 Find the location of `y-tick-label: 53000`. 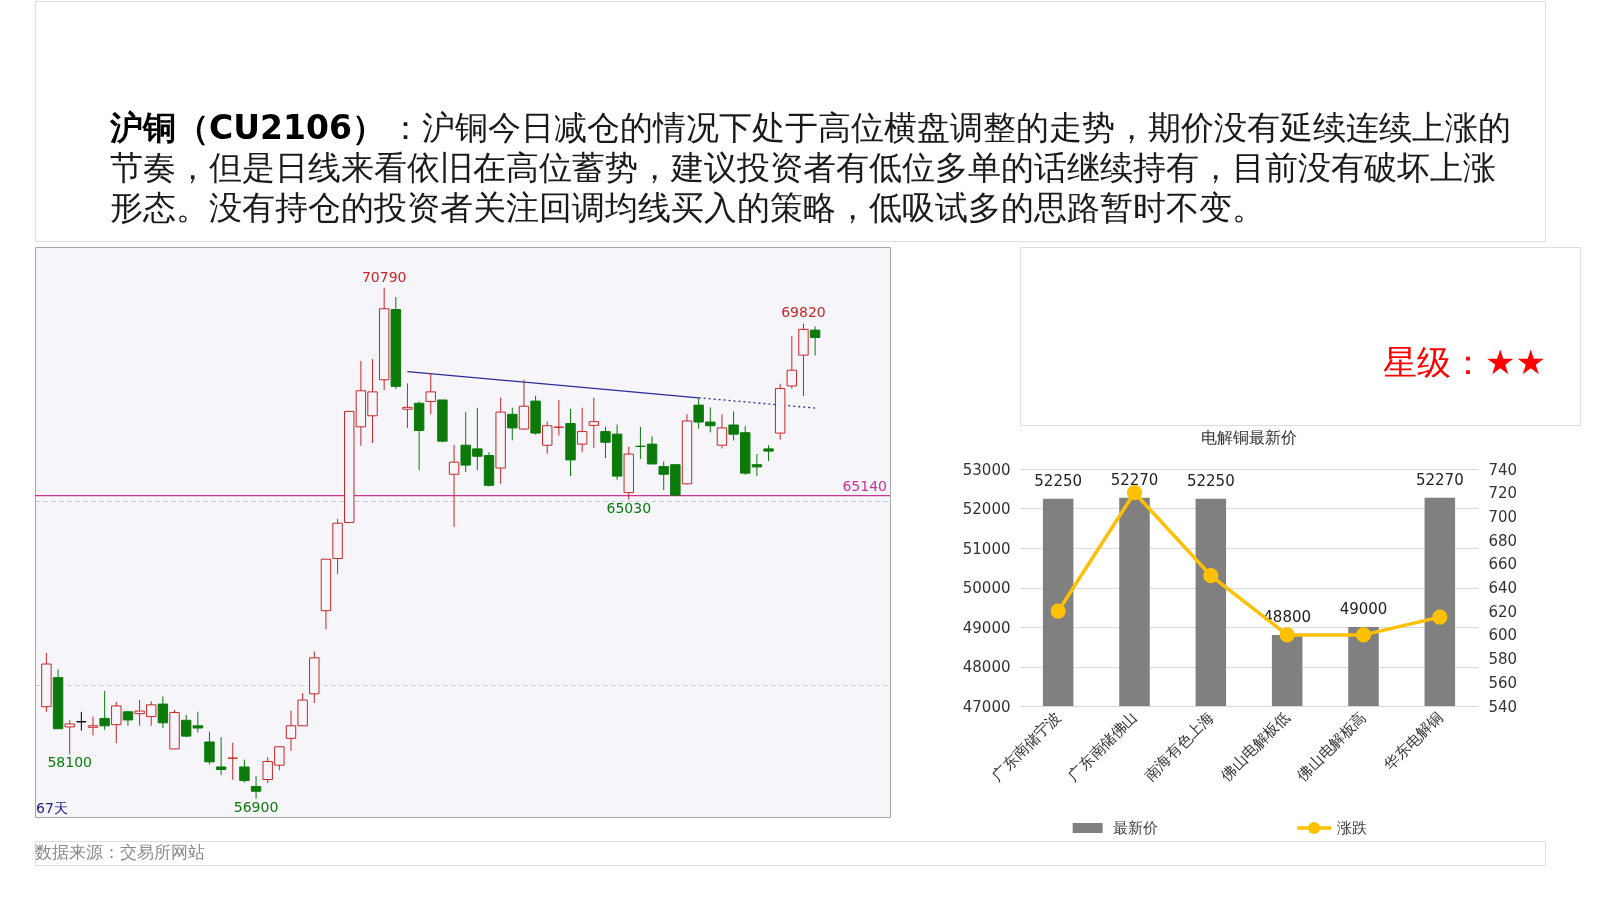

y-tick-label: 53000 is located at coordinates (986, 469).